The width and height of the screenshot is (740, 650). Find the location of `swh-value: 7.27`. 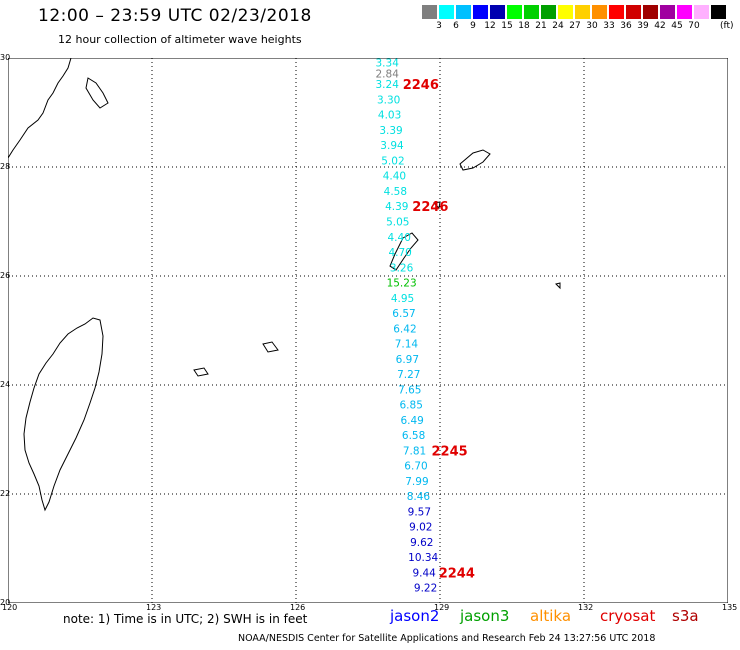

swh-value: 7.27 is located at coordinates (408, 375).